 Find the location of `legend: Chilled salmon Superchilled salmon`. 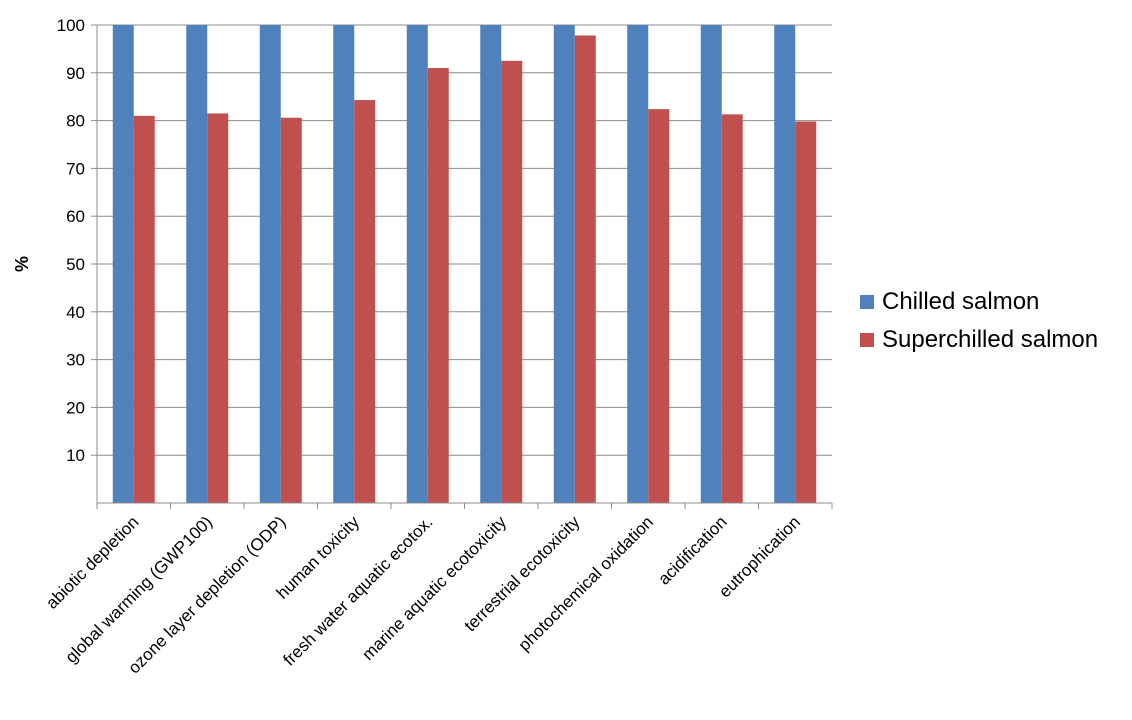

legend: Chilled salmon Superchilled salmon is located at coordinates (979, 321).